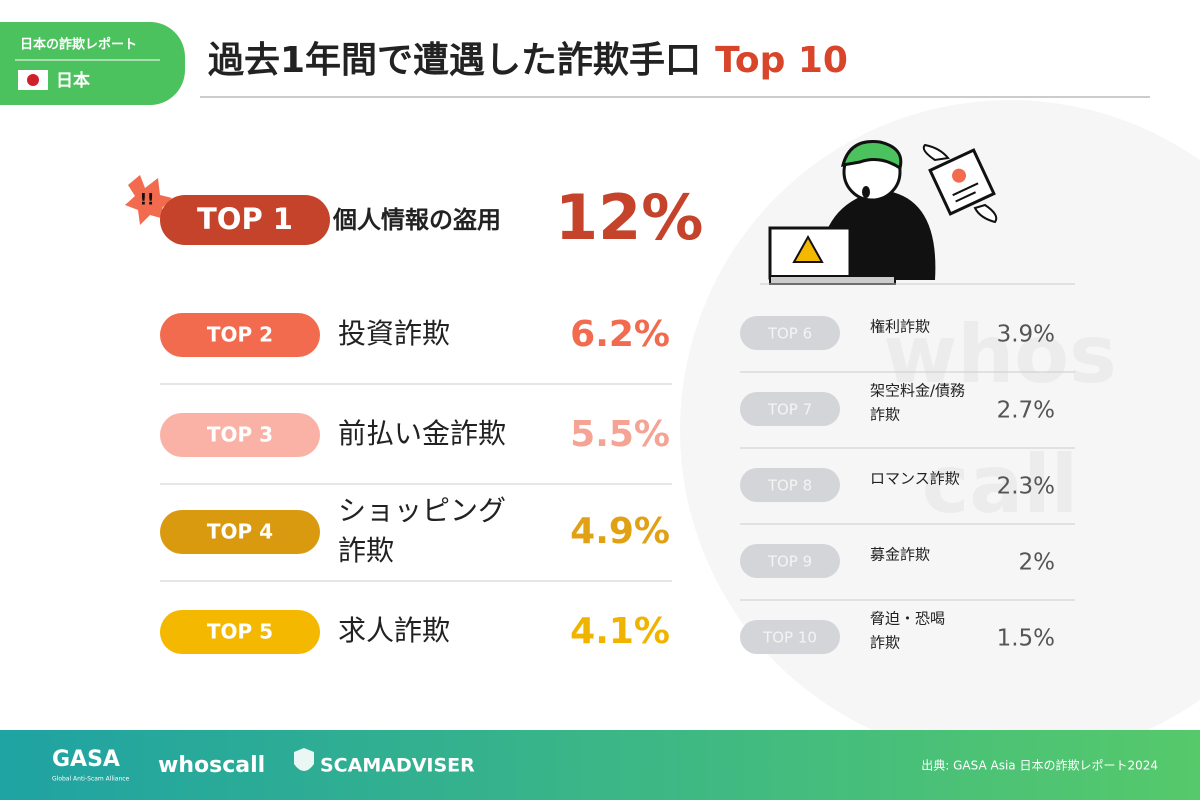 The height and width of the screenshot is (800, 1200). What do you see at coordinates (211, 765) in the screenshot?
I see `logo-whoscall: whoscall` at bounding box center [211, 765].